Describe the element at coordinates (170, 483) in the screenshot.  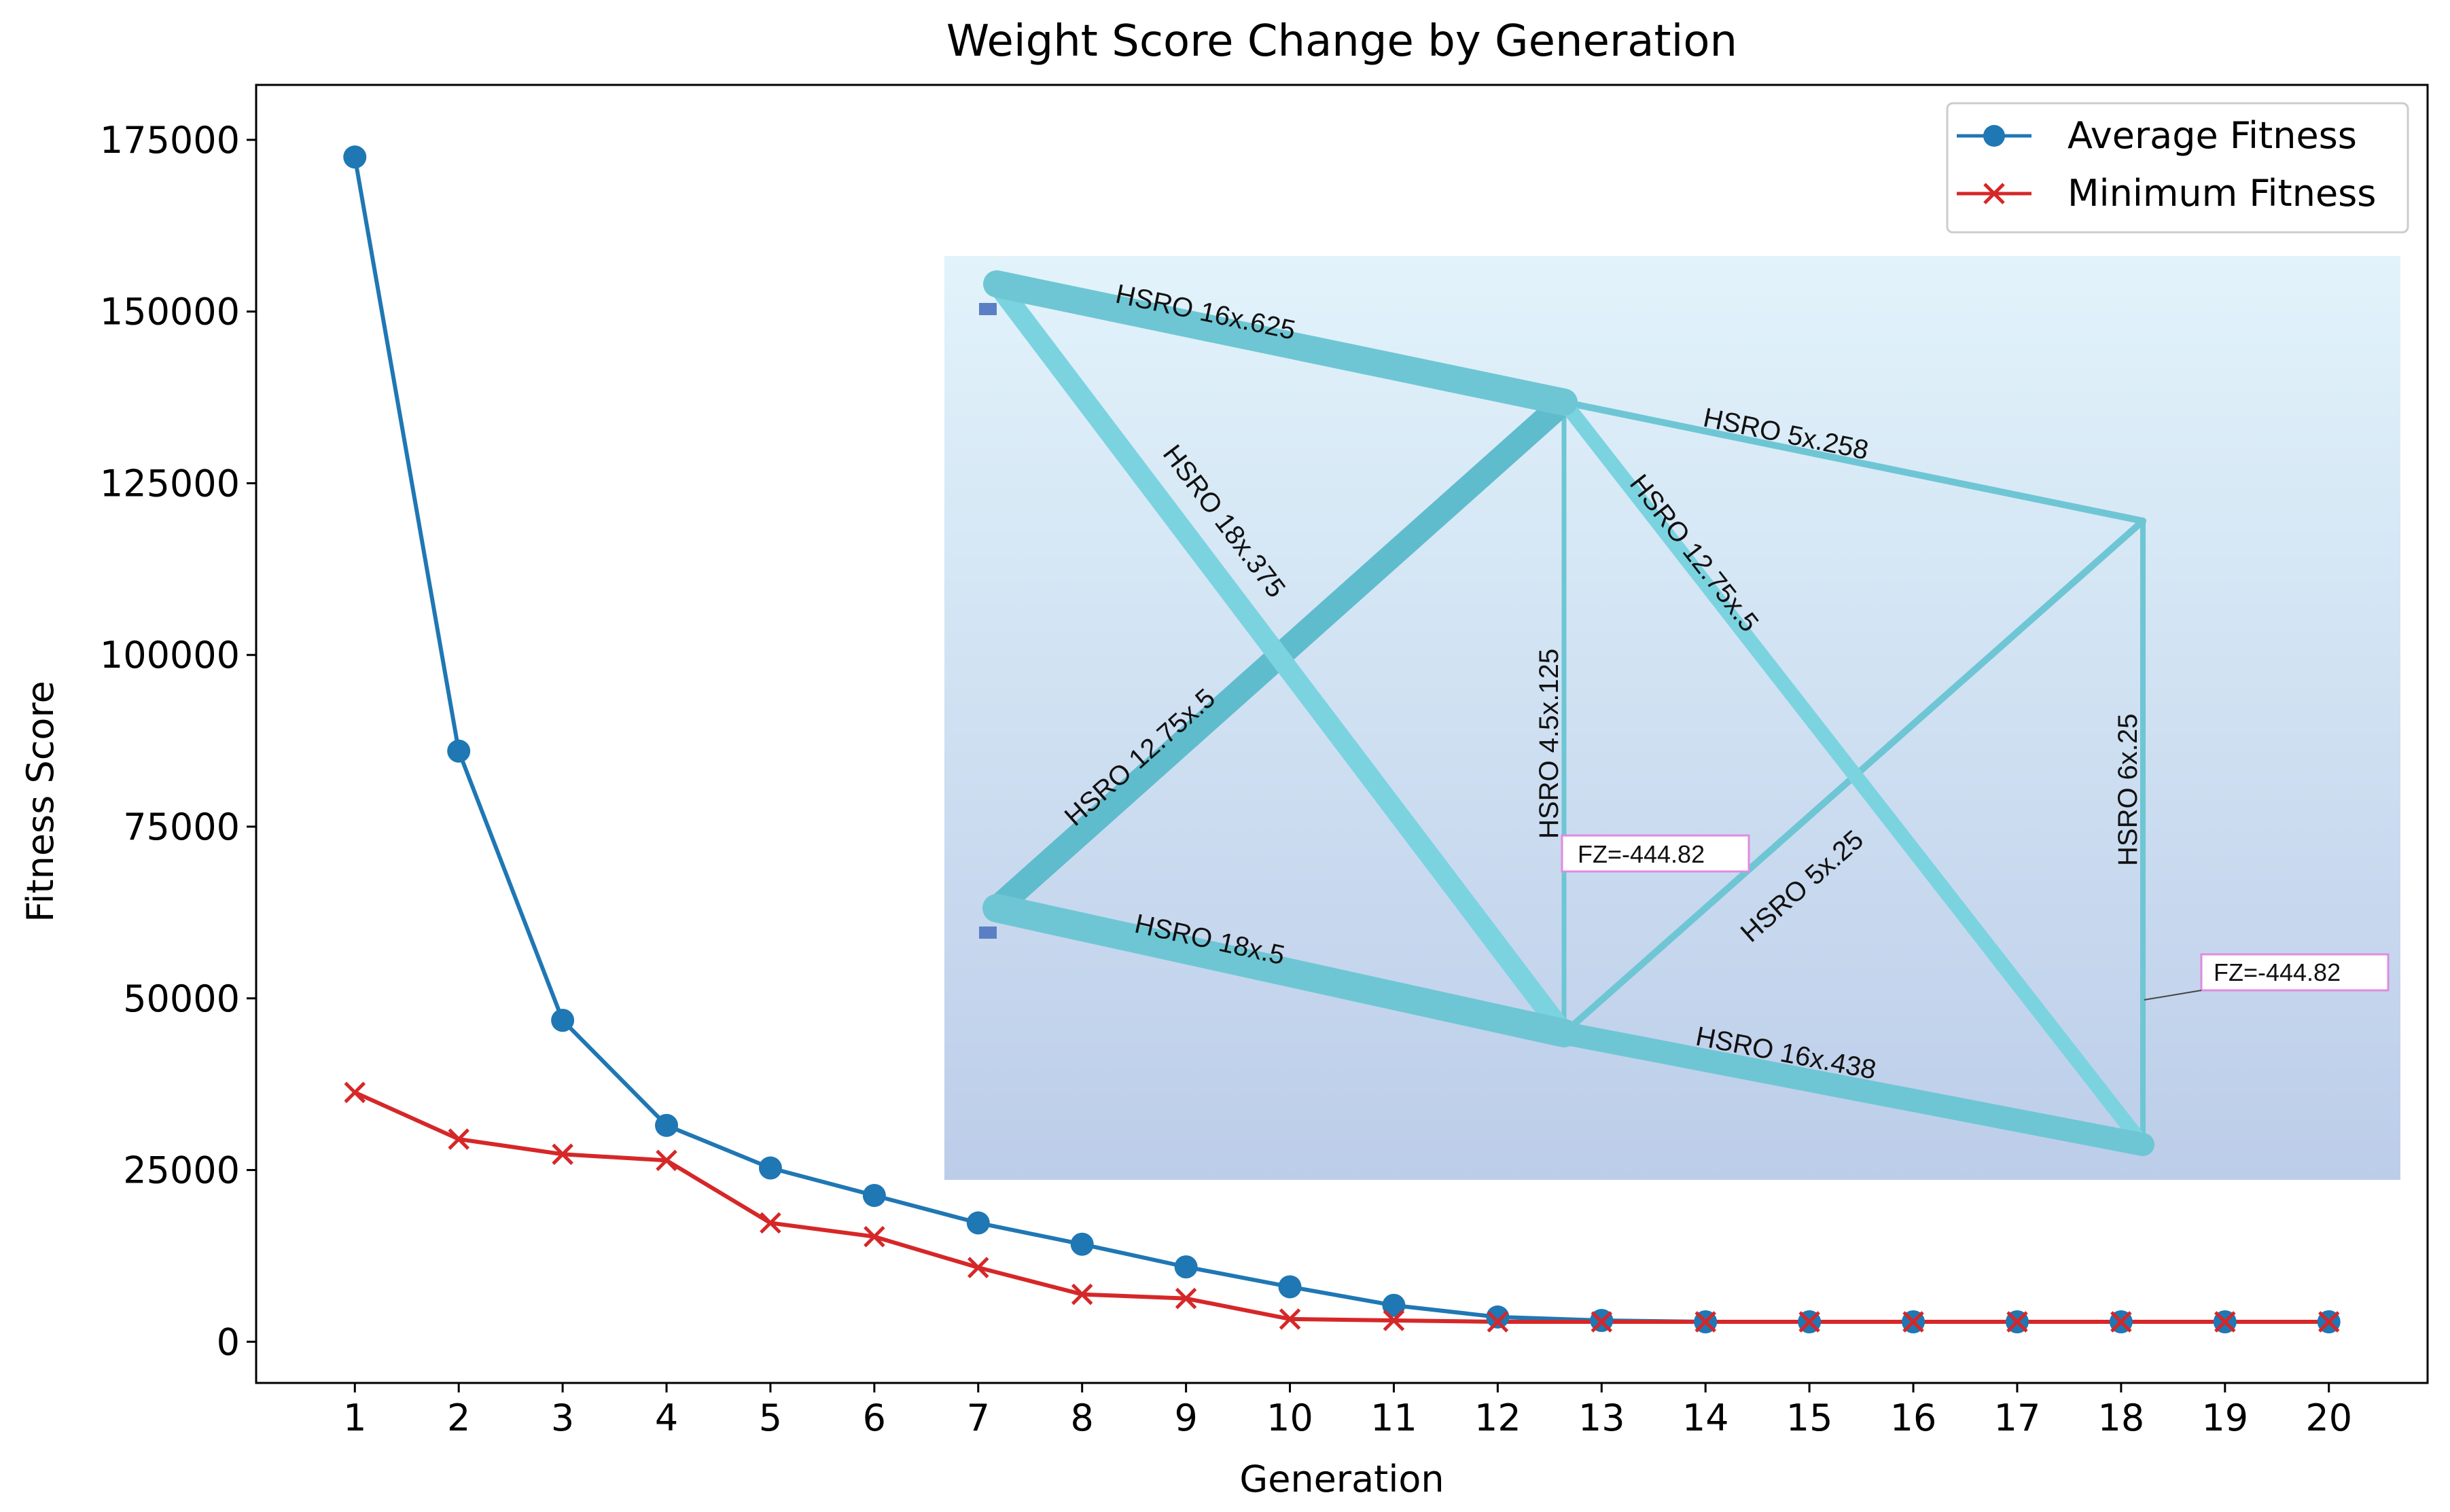
I see `y-tick-label: 125000` at that location.